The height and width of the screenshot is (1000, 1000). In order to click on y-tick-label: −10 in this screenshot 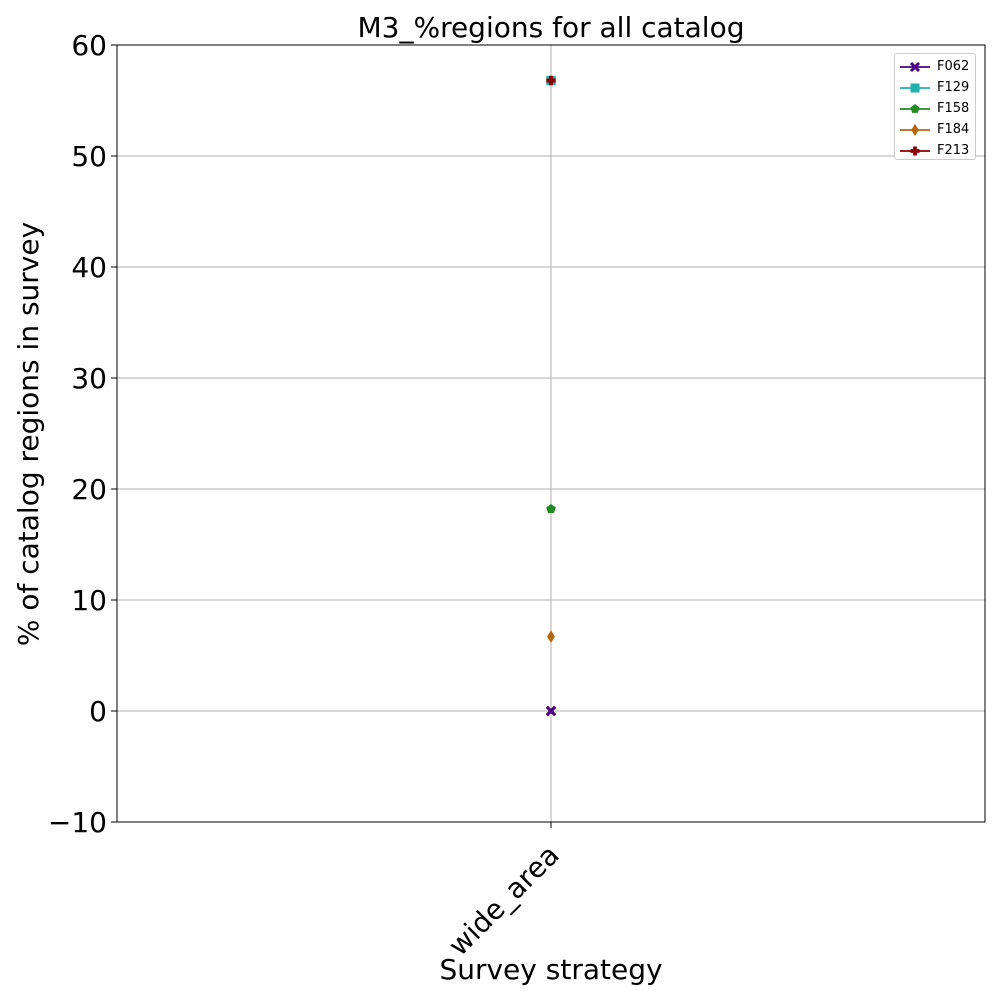, I will do `click(77, 822)`.